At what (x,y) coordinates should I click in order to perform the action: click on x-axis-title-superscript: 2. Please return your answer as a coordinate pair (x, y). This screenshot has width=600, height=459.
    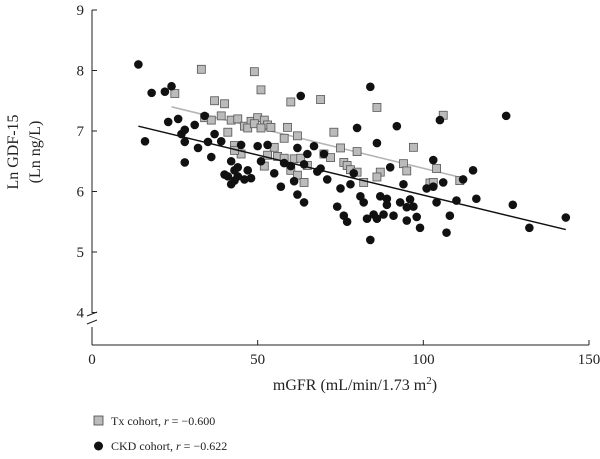
    Looking at the image, I should click on (429, 381).